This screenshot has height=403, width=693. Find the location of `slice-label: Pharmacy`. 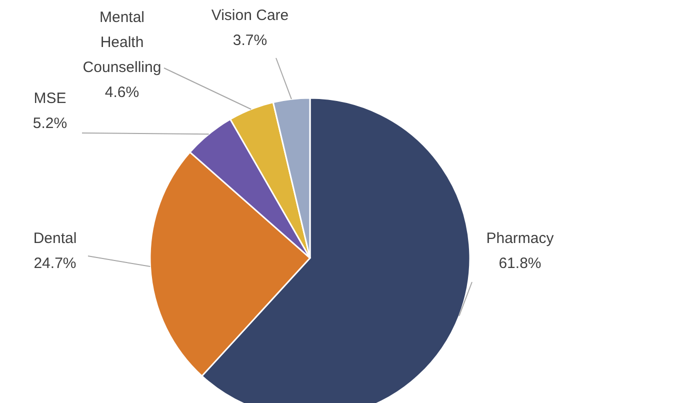

slice-label: Pharmacy is located at coordinates (520, 238).